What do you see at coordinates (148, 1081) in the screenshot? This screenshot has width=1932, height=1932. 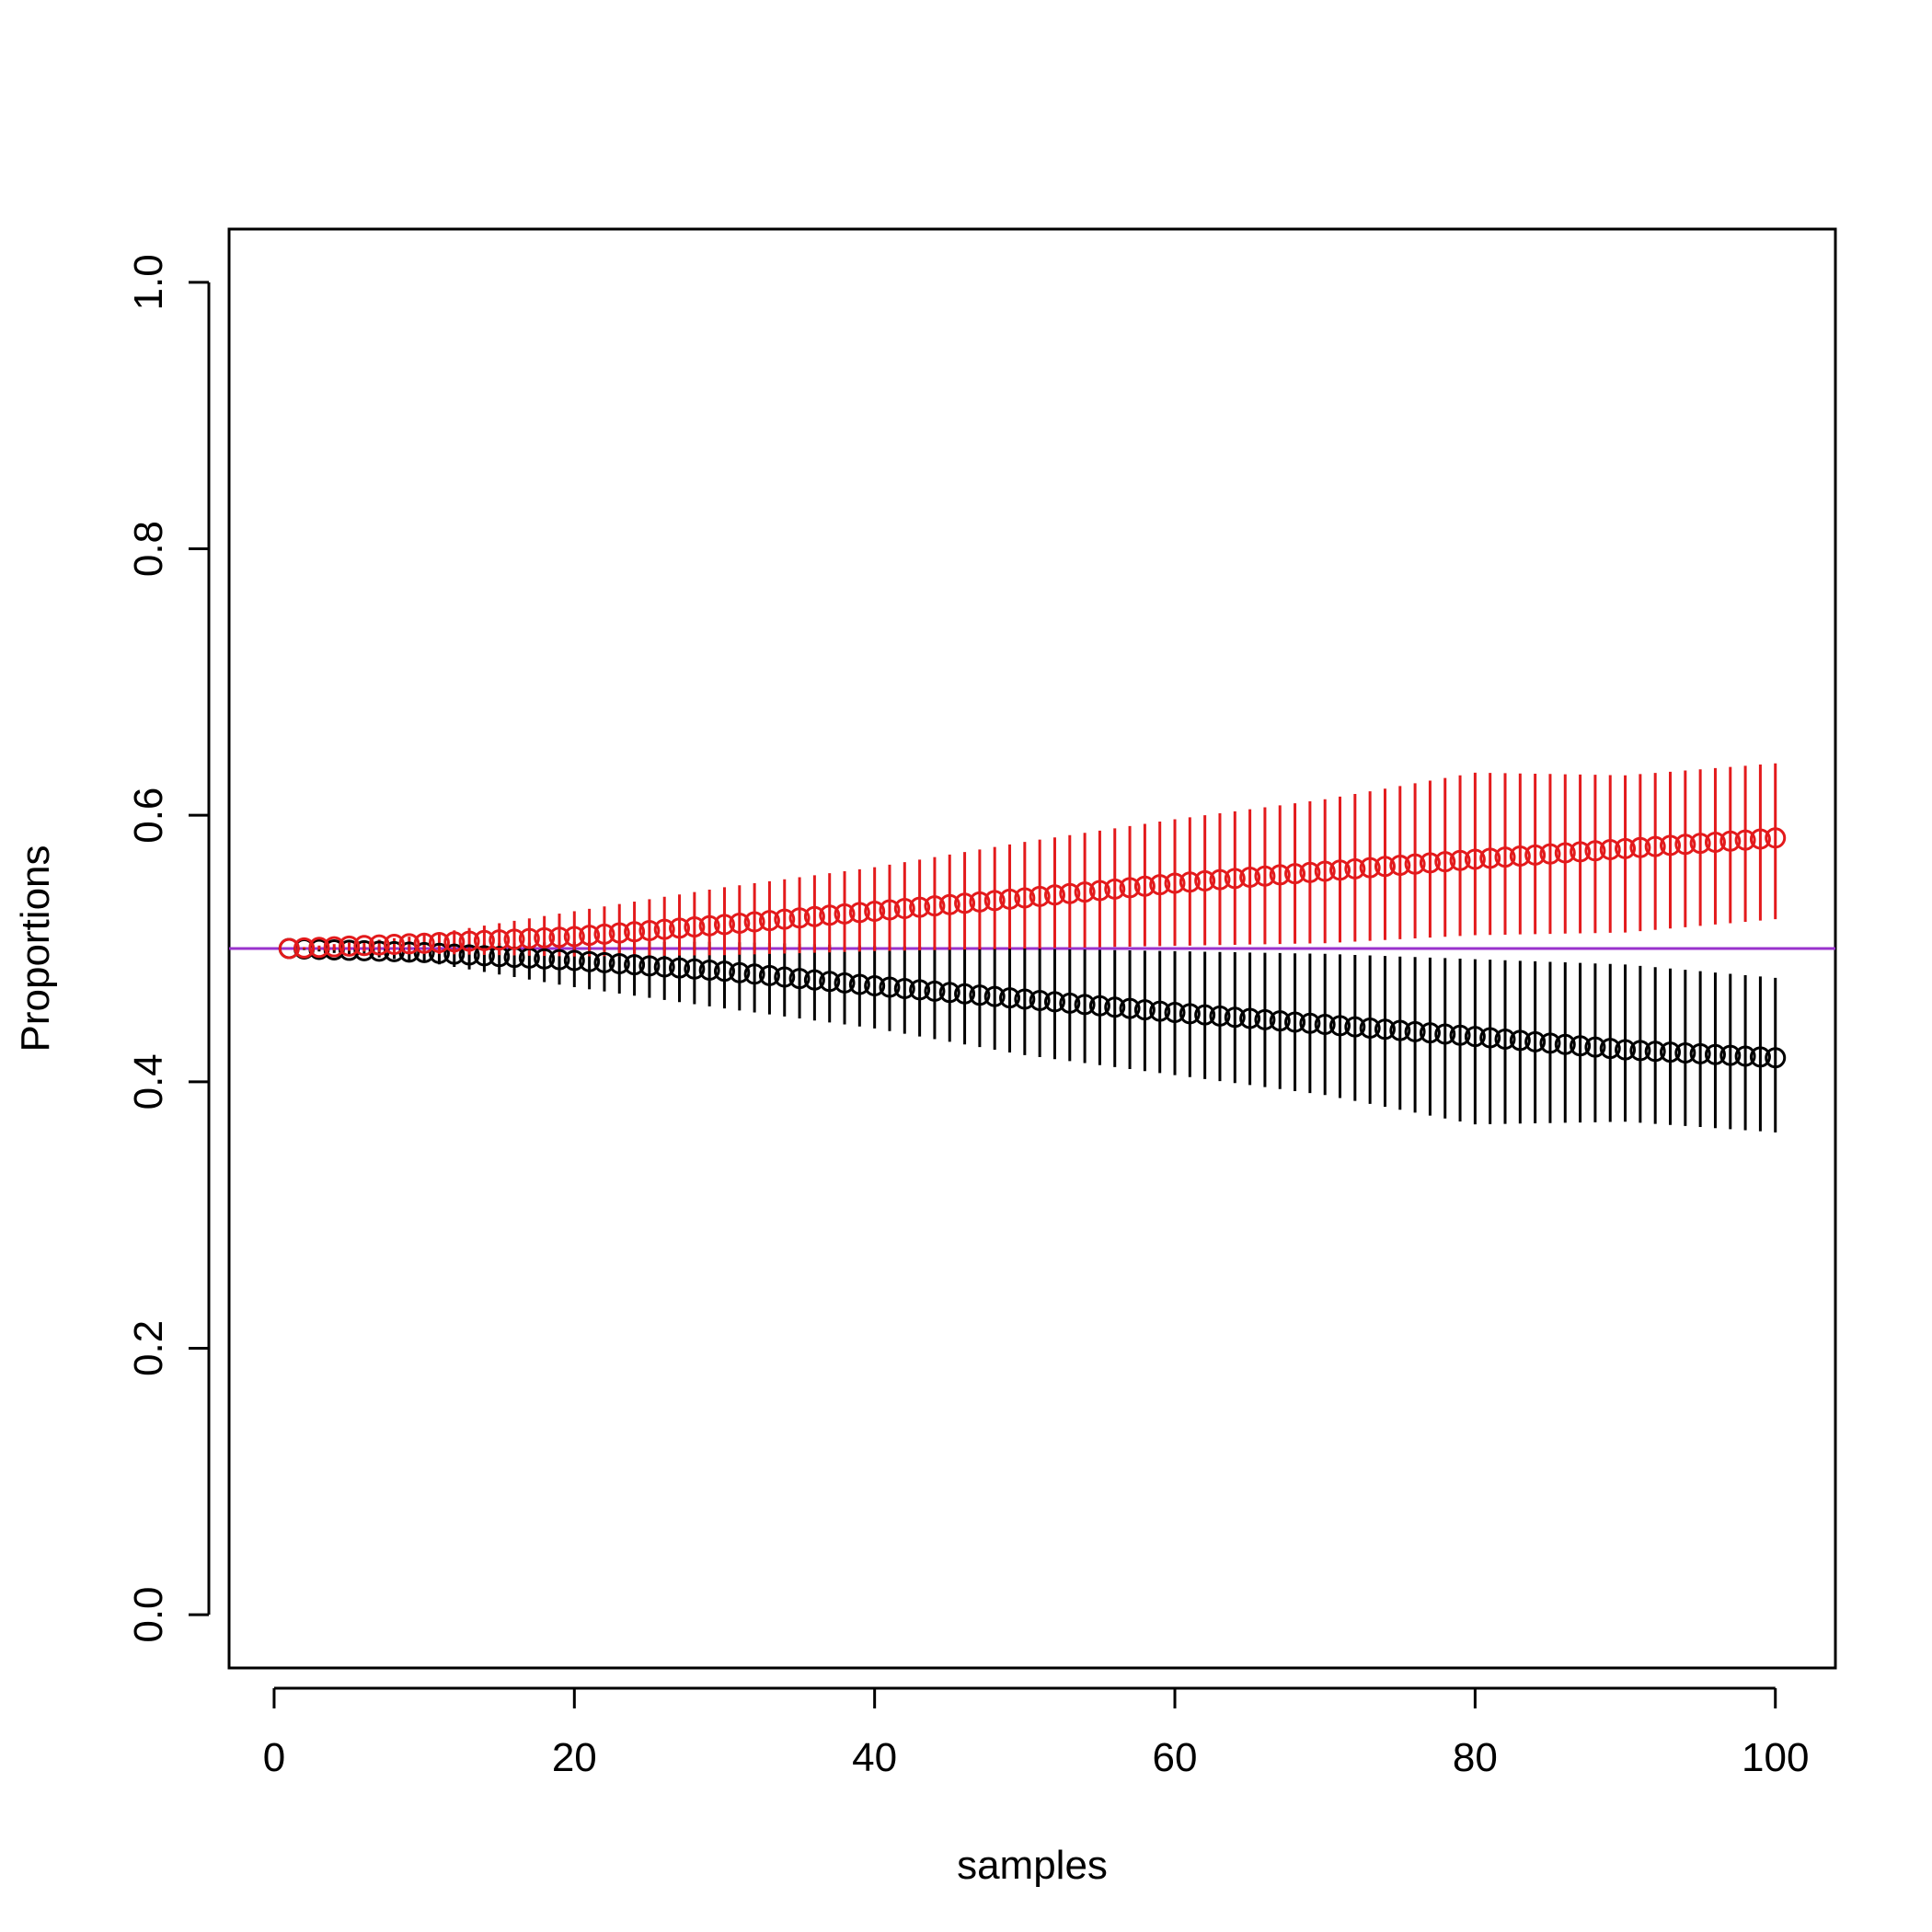 I see `y-tick-label: 0.4` at bounding box center [148, 1081].